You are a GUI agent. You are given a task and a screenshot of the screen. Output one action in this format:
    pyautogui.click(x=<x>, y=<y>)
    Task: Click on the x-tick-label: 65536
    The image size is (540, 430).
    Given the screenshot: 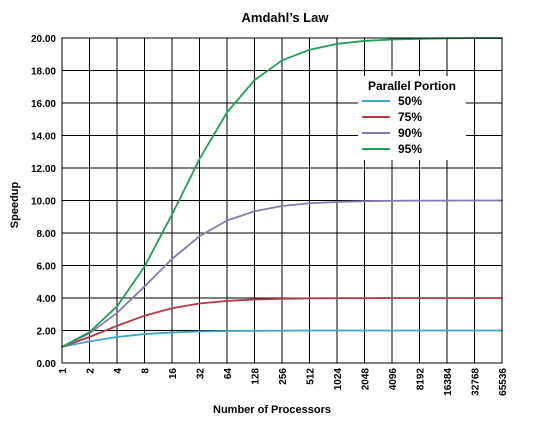 What is the action you would take?
    pyautogui.click(x=503, y=382)
    